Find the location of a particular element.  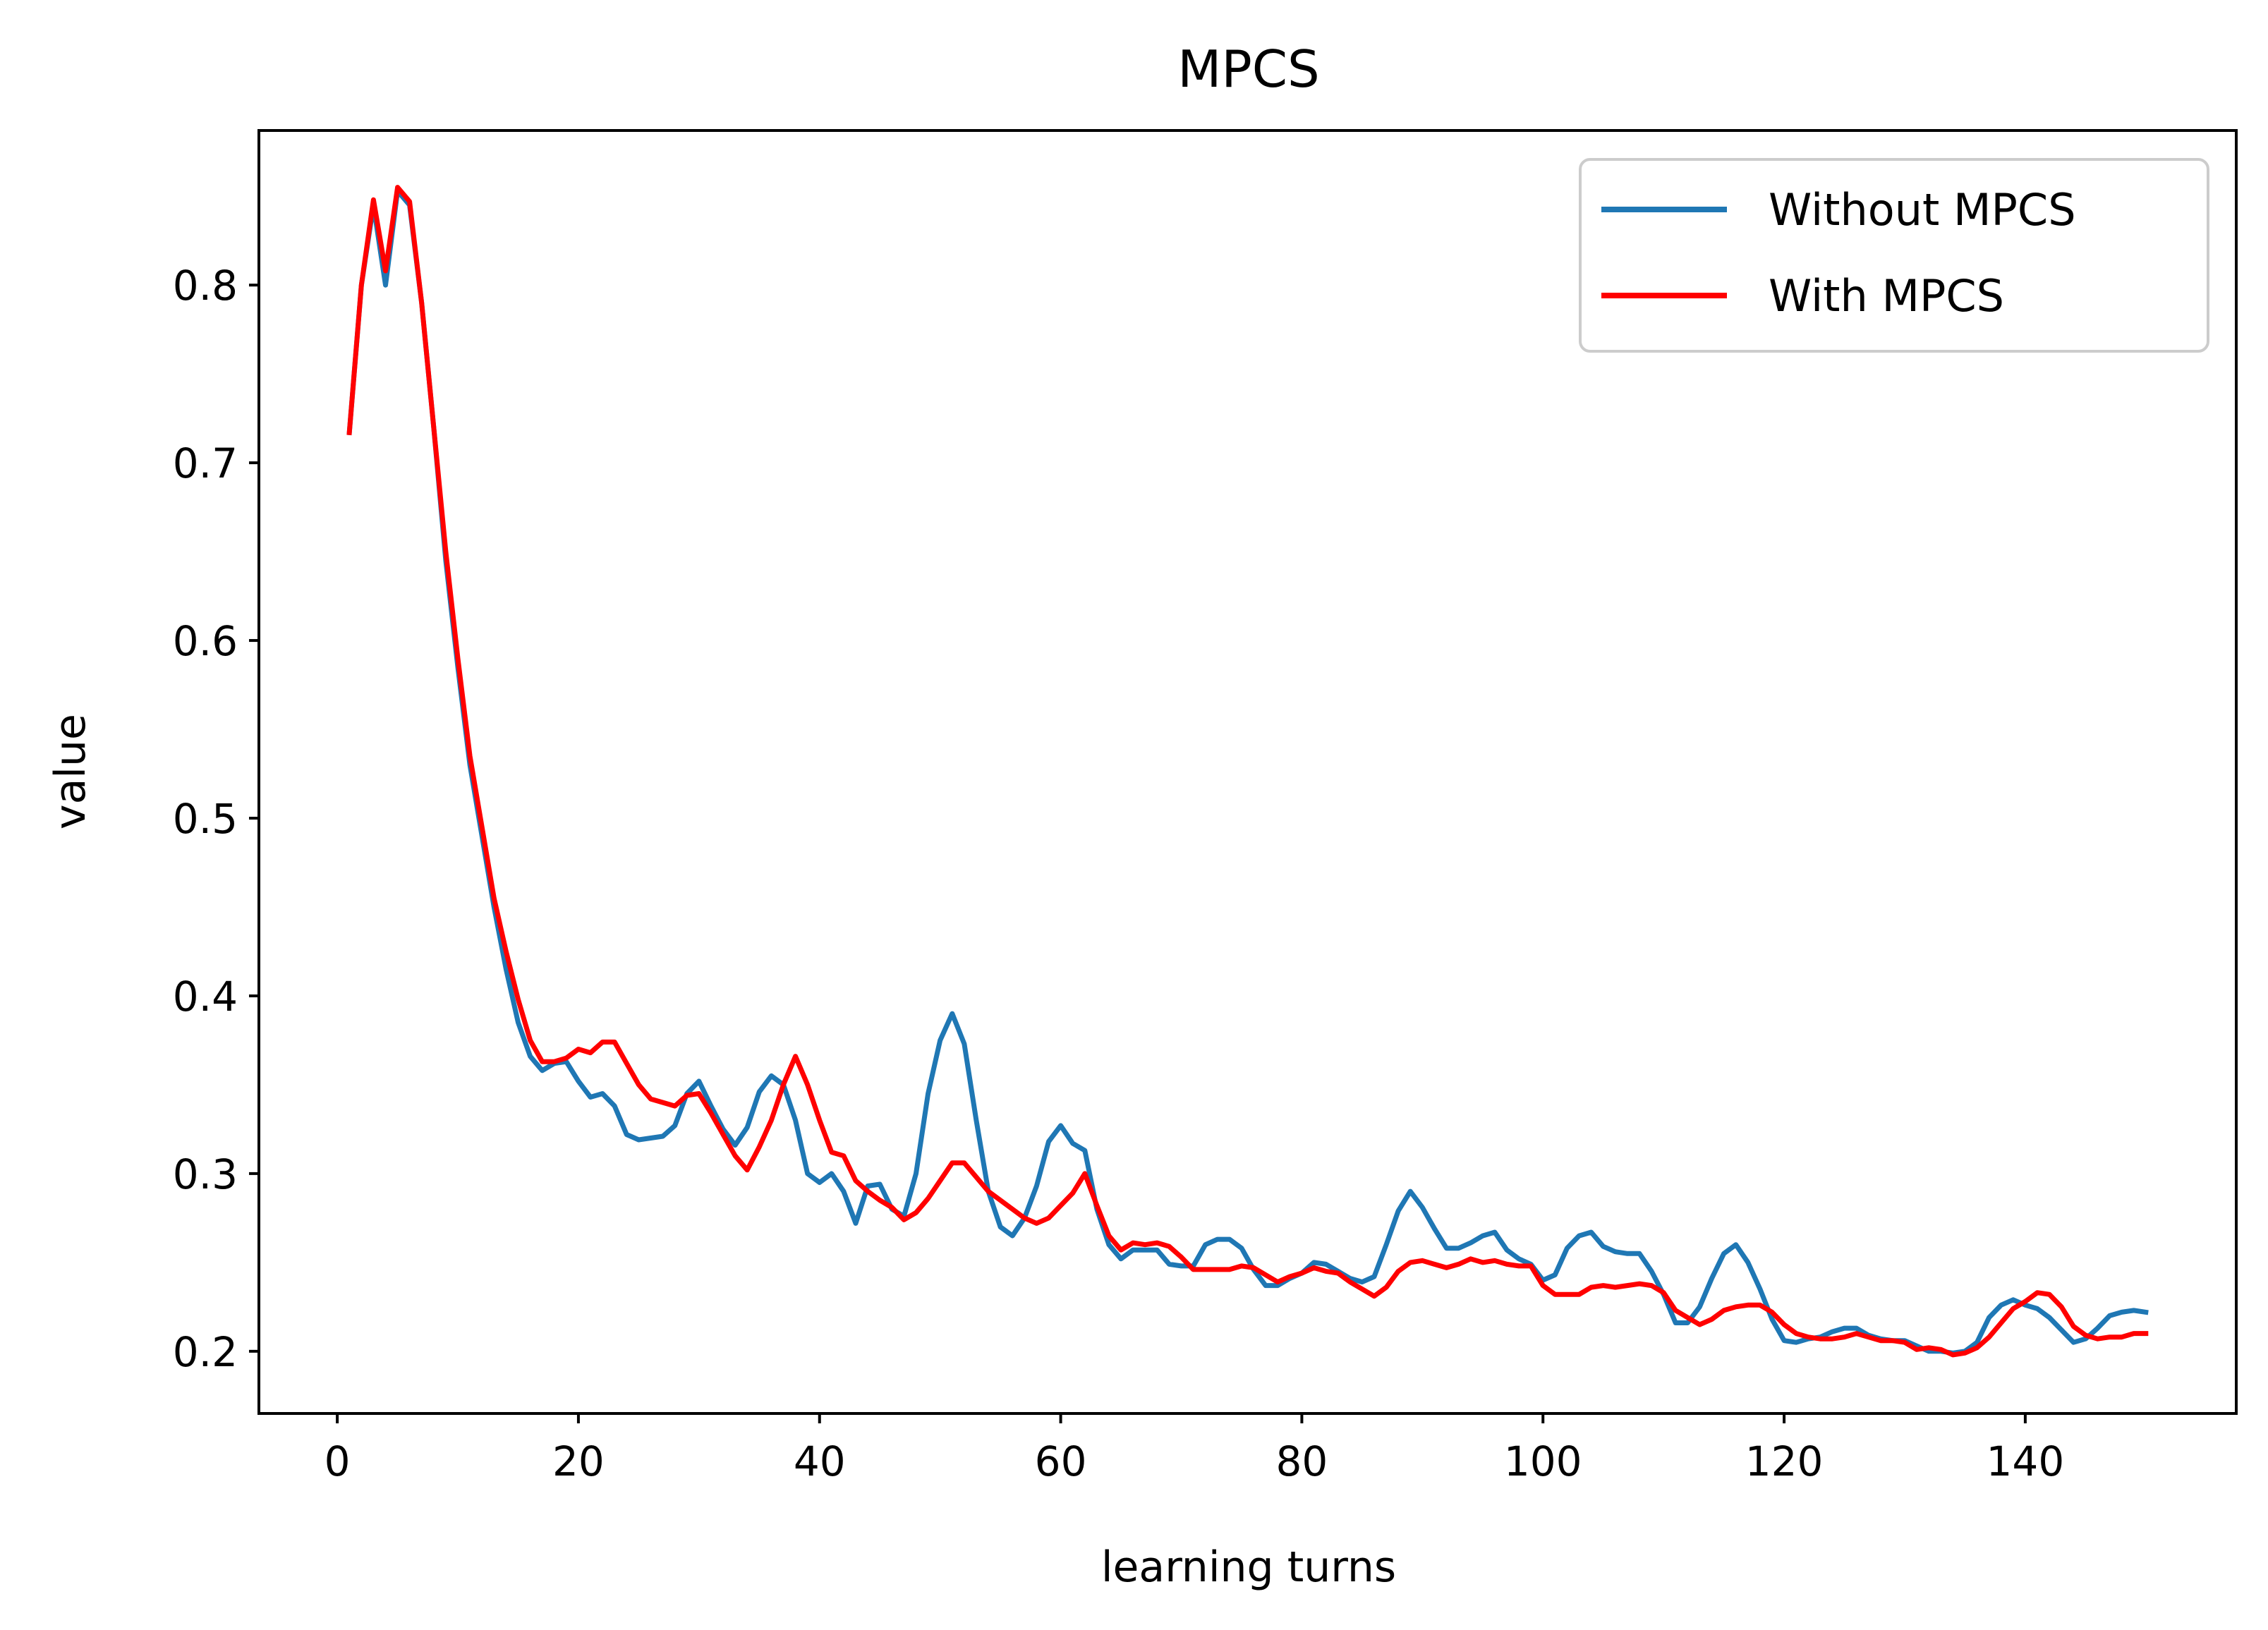

legend-label-without-mpcs: Without MPCS is located at coordinates (1922, 210).